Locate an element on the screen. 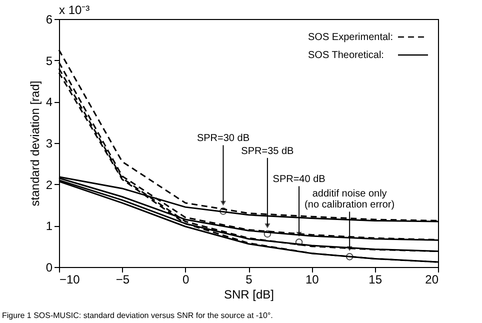 The image size is (482, 323). legend-label: SOS Theoretical: is located at coordinates (346, 55).